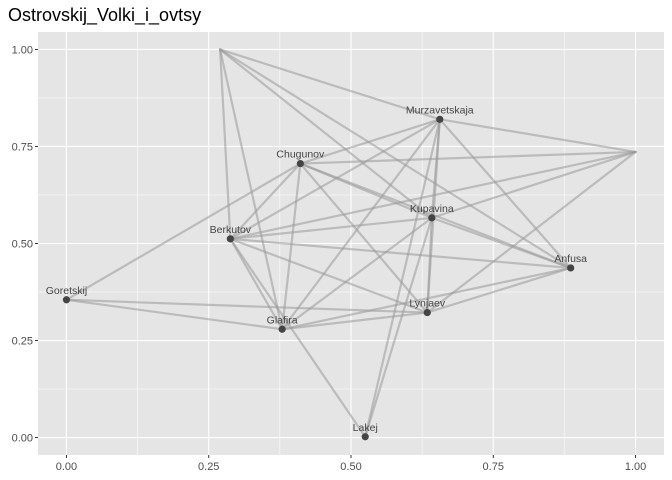  Describe the element at coordinates (22, 147) in the screenshot. I see `y-tick-label: 0.75` at that location.